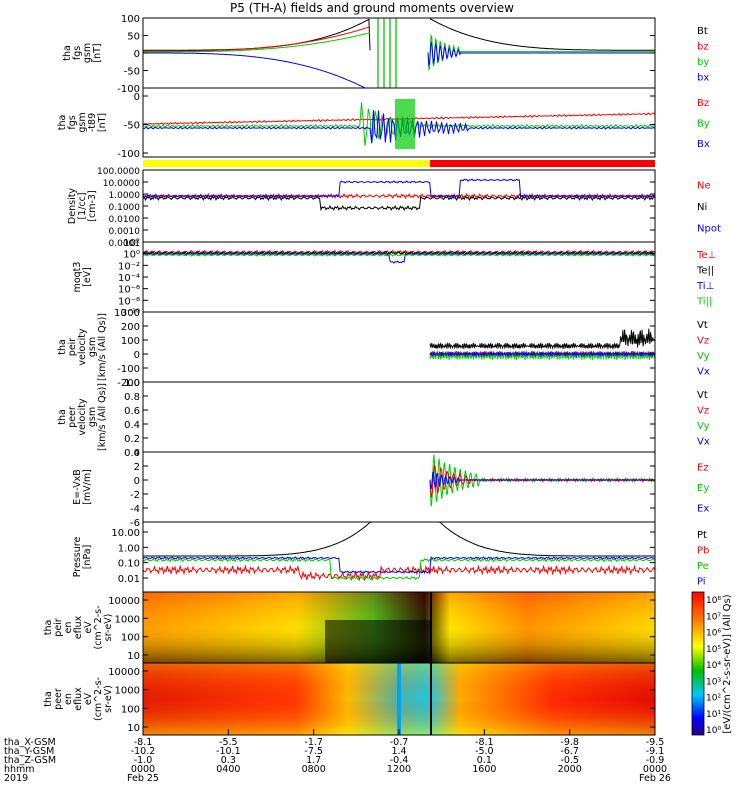 The image size is (750, 800). Describe the element at coordinates (399, 565) in the screenshot. I see `series-Pi` at that location.